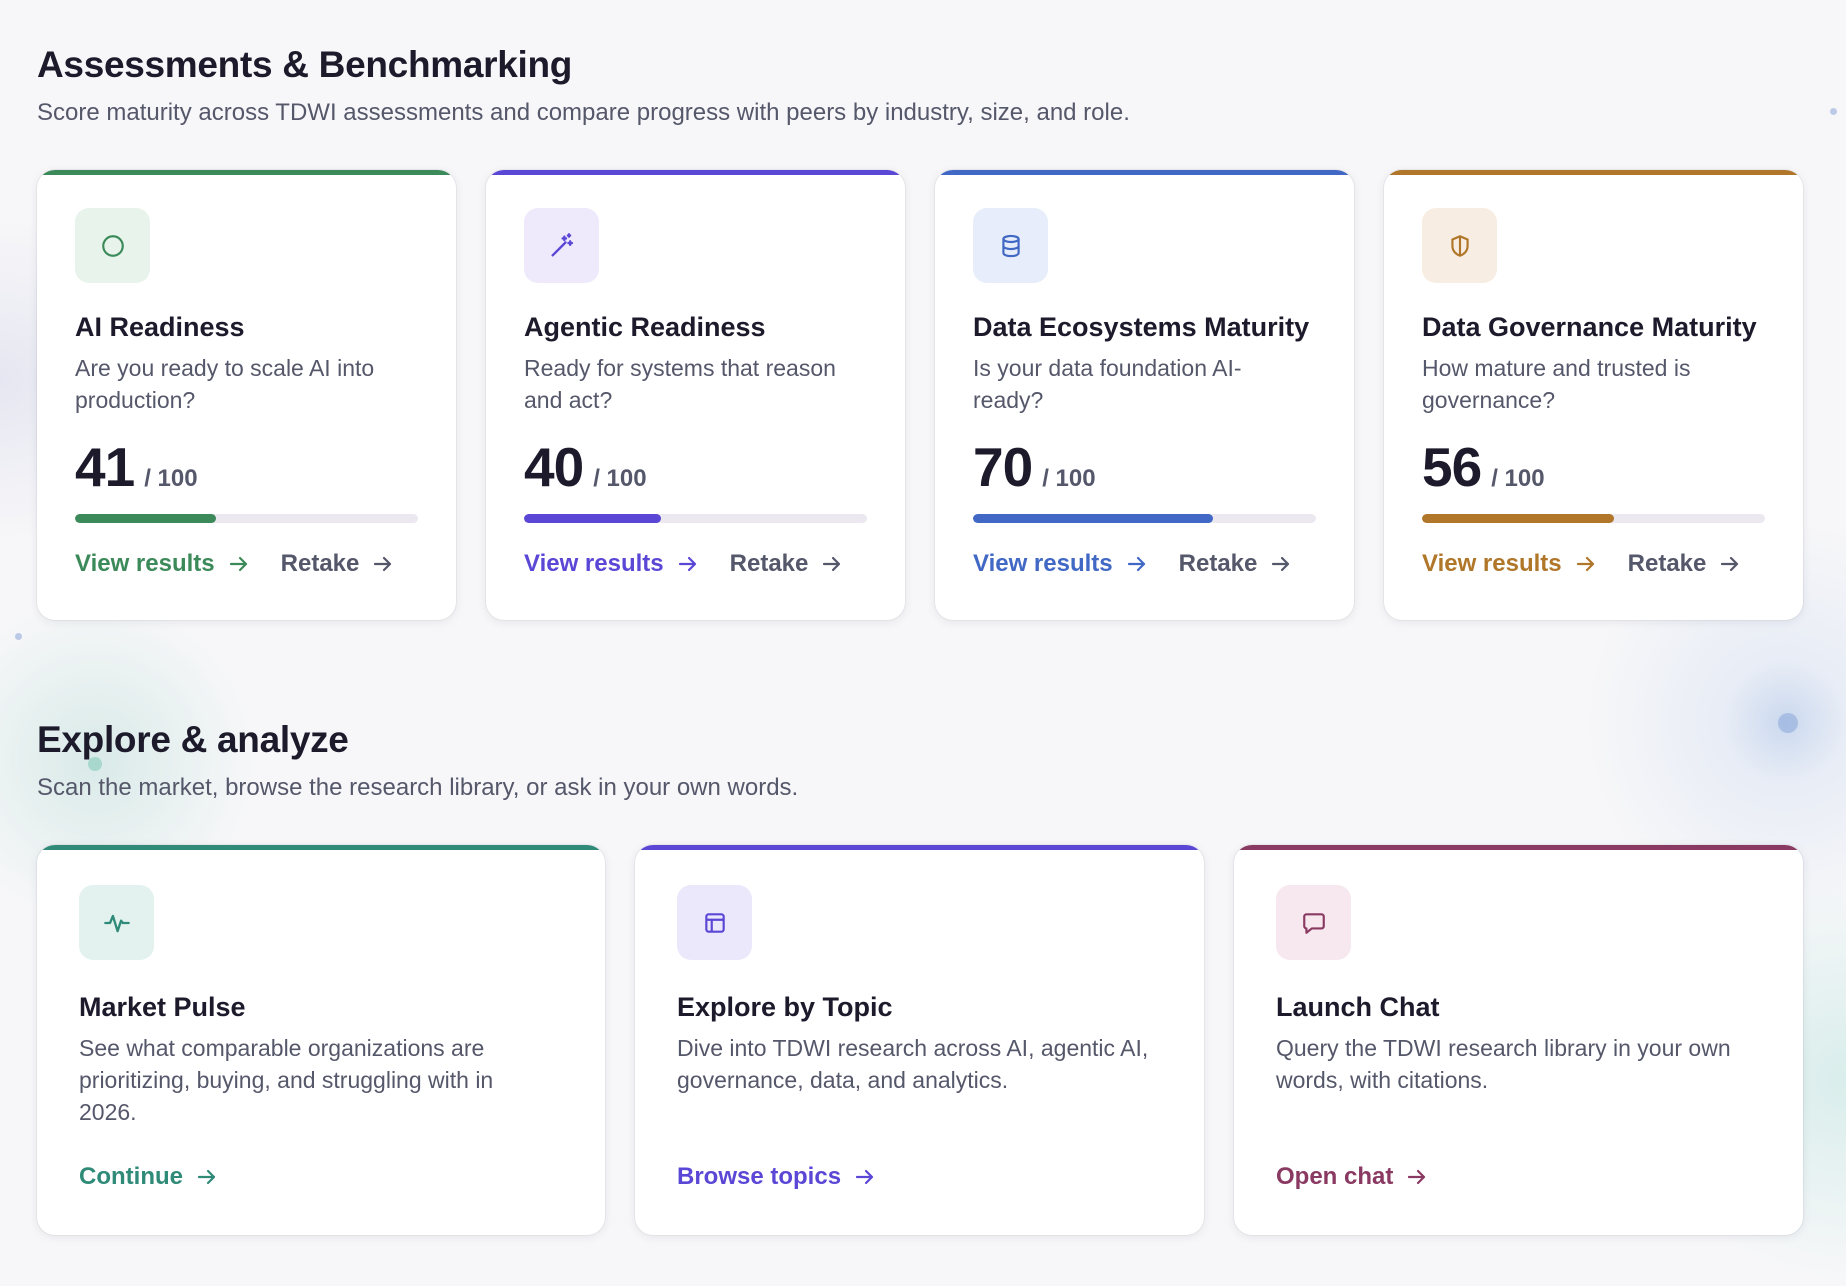 This screenshot has width=1846, height=1286. What do you see at coordinates (1010, 245) in the screenshot?
I see `database-icon` at bounding box center [1010, 245].